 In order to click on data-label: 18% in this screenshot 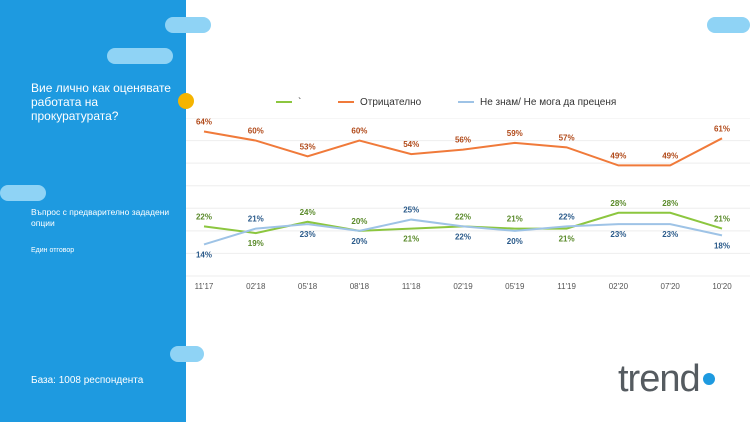, I will do `click(722, 245)`.